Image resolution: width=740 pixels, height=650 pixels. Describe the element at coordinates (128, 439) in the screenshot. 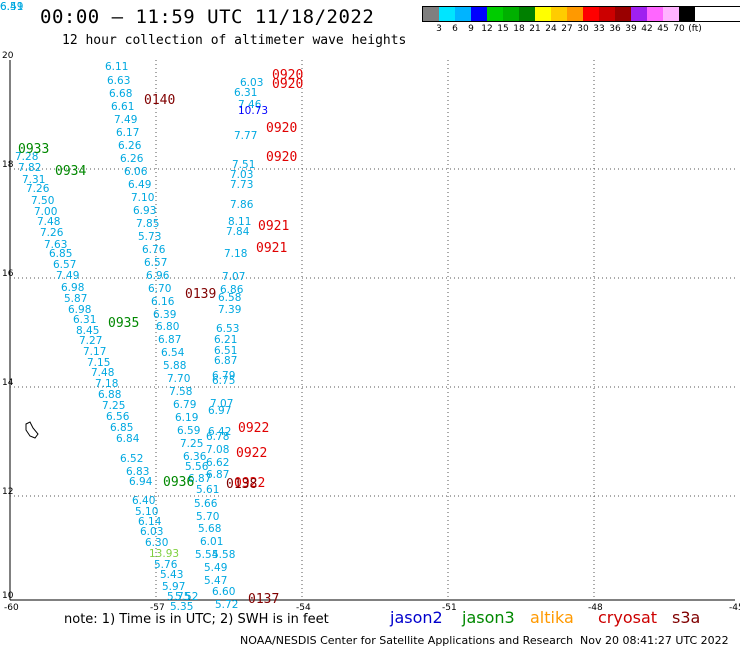

I see `wave-height-value: 6.84` at that location.